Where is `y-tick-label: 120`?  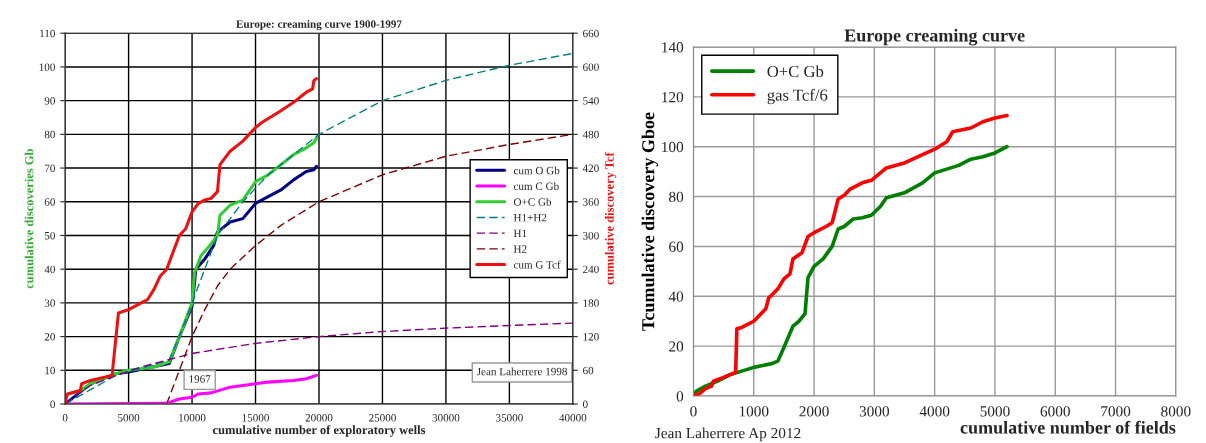
y-tick-label: 120 is located at coordinates (673, 97).